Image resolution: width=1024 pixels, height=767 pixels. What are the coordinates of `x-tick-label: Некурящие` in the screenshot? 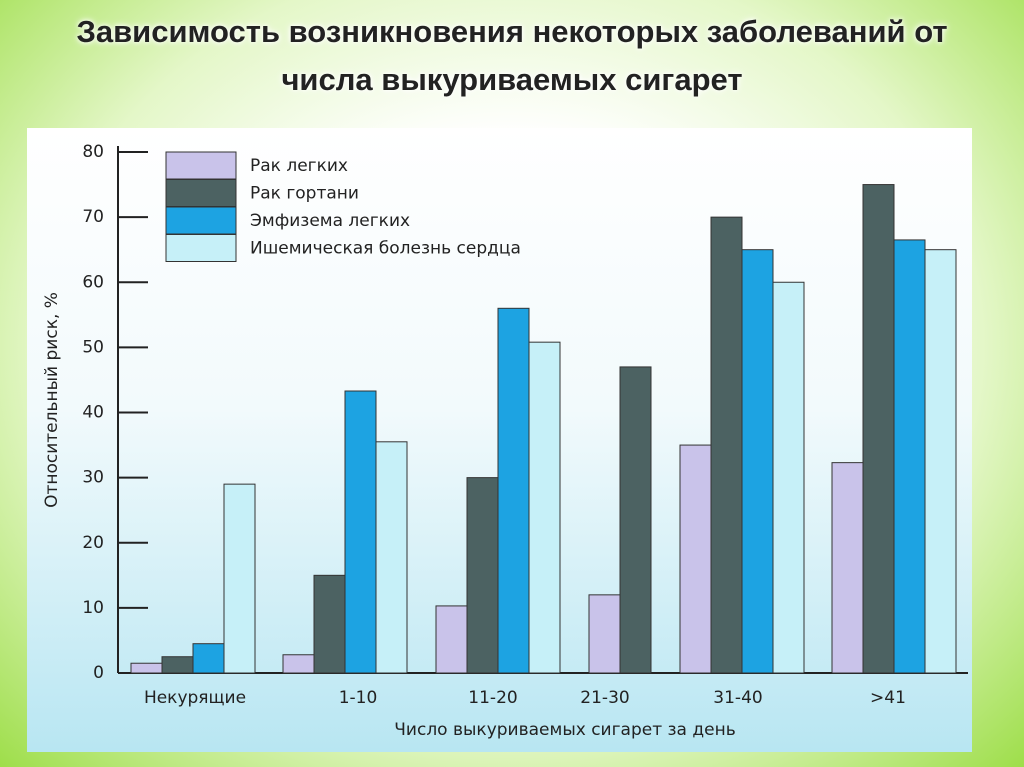 It's located at (195, 698).